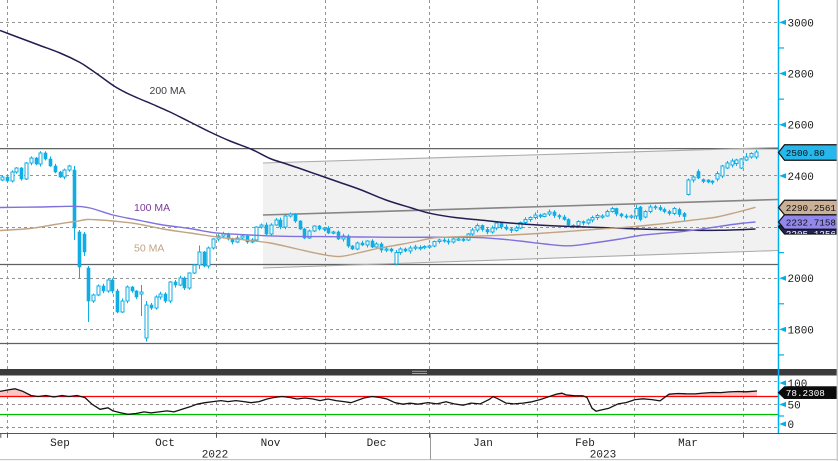  What do you see at coordinates (811, 222) in the screenshot?
I see `svg-text: 2232.7158` at bounding box center [811, 222].